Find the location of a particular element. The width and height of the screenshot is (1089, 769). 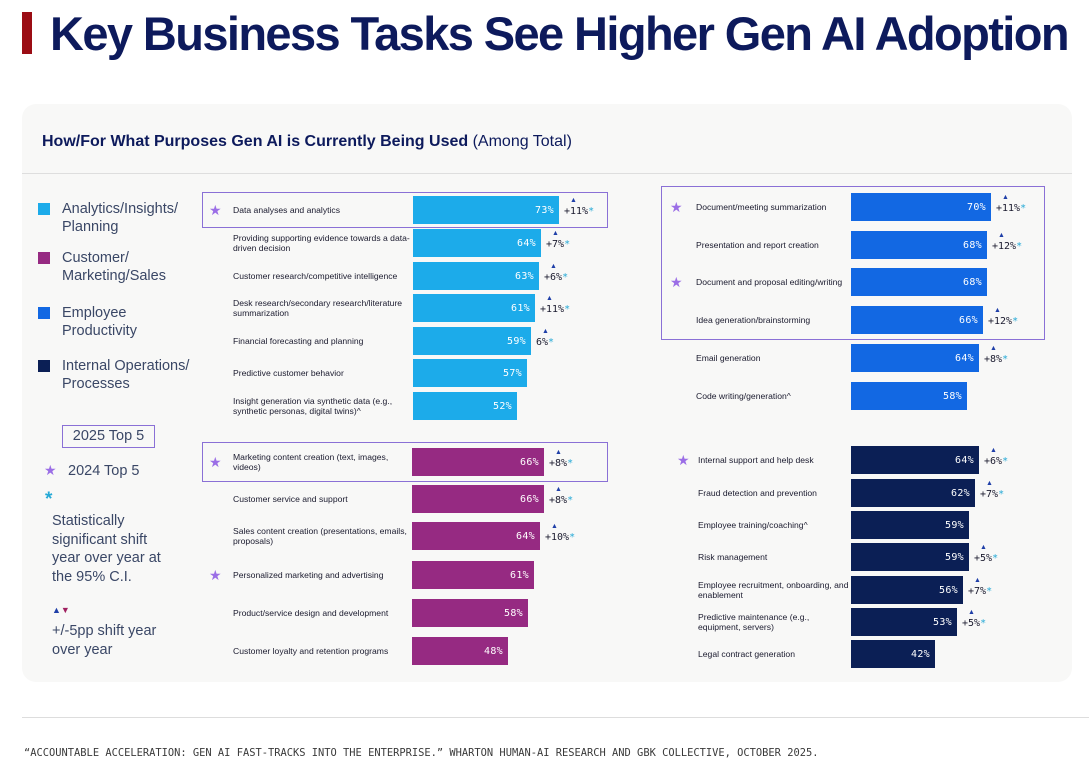

bar-row-employee-productivity-document-meeting-summarization: ★ Document/meeting summarization 70% ▲ +11%* is located at coordinates (544, 207).